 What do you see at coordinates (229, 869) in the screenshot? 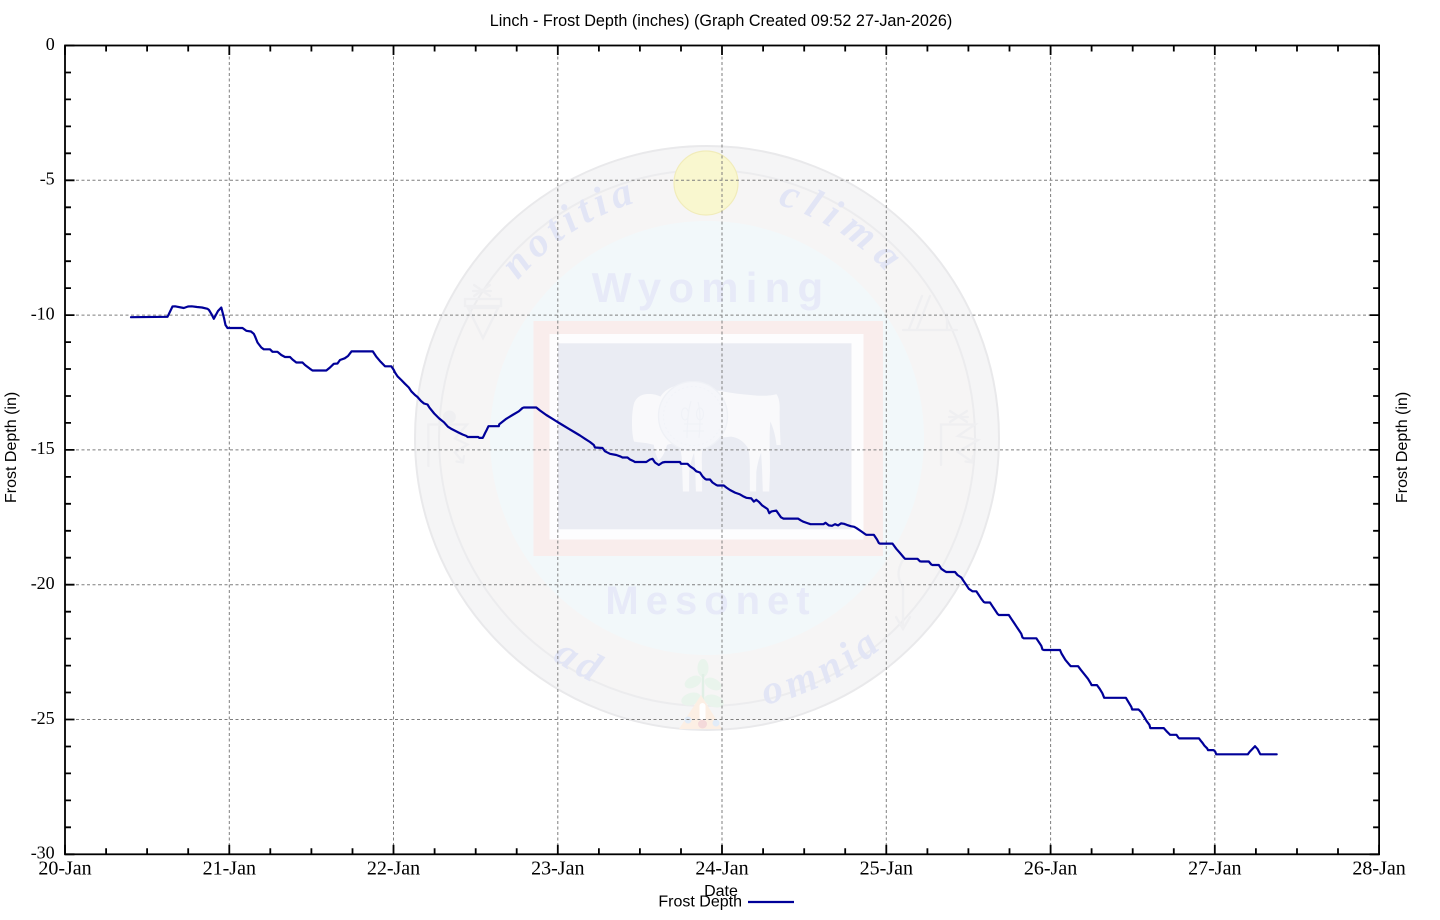
I see `svg-text: 21-Jan` at bounding box center [229, 869].